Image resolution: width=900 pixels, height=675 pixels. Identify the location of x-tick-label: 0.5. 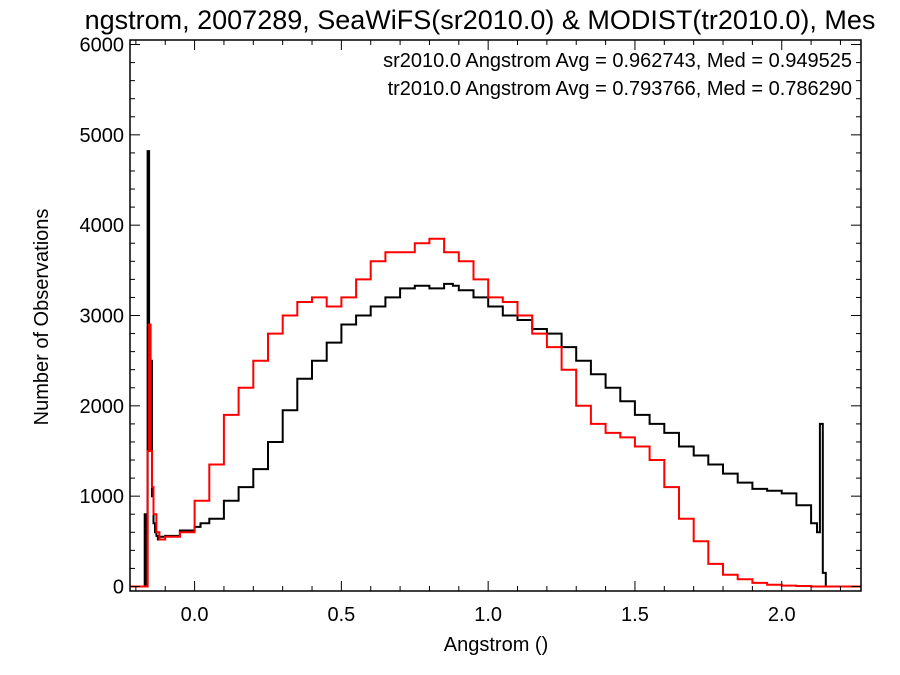
(341, 615).